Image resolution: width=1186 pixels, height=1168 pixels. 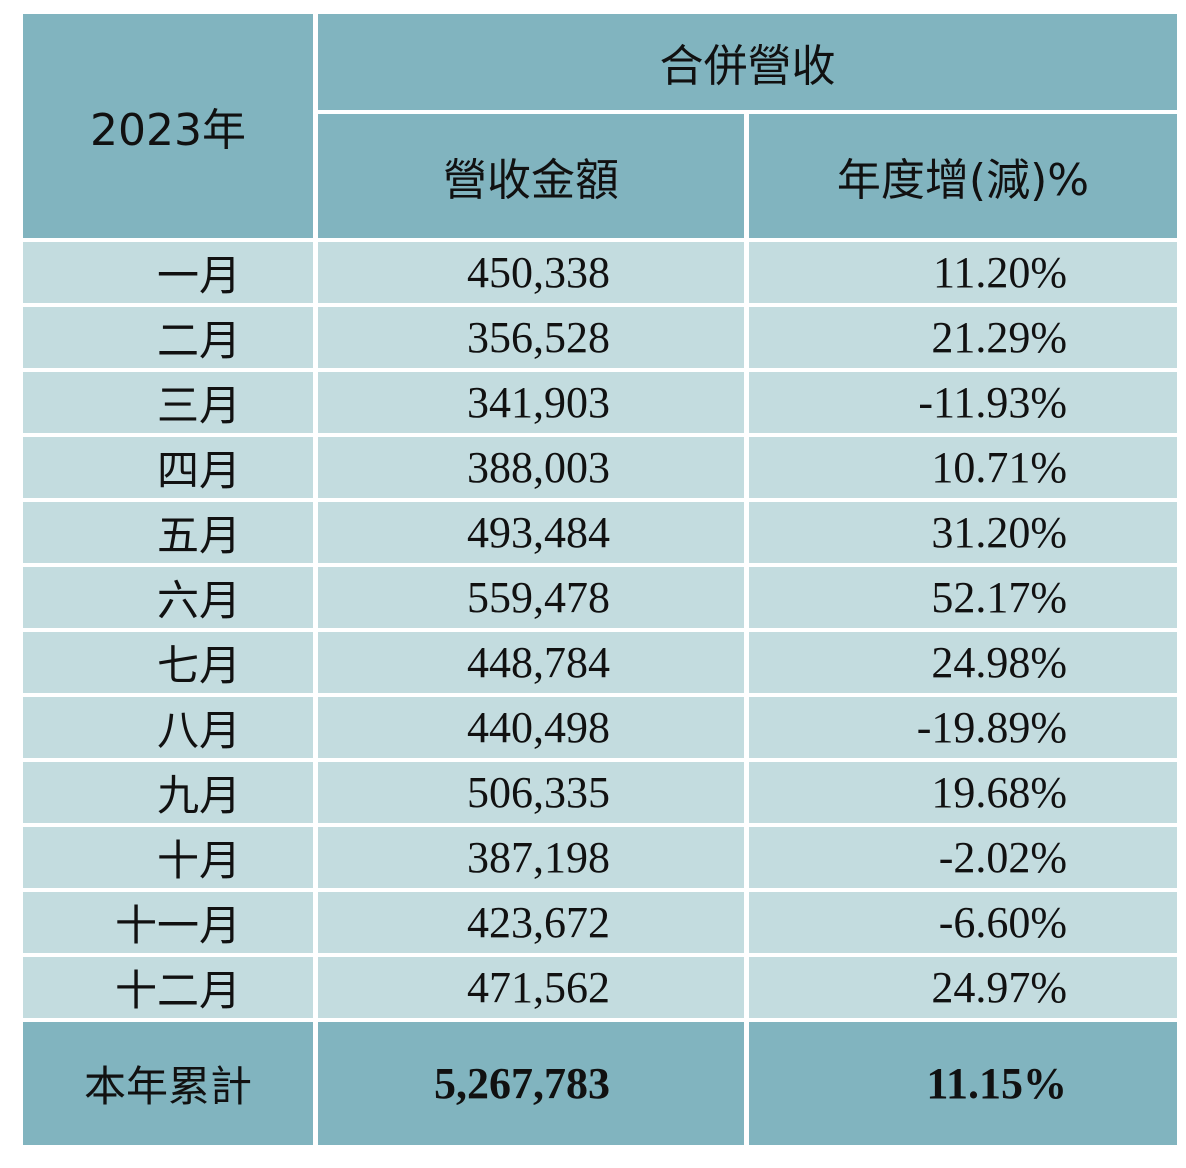 What do you see at coordinates (168, 985) in the screenshot?
I see `month-cell: 十二月` at bounding box center [168, 985].